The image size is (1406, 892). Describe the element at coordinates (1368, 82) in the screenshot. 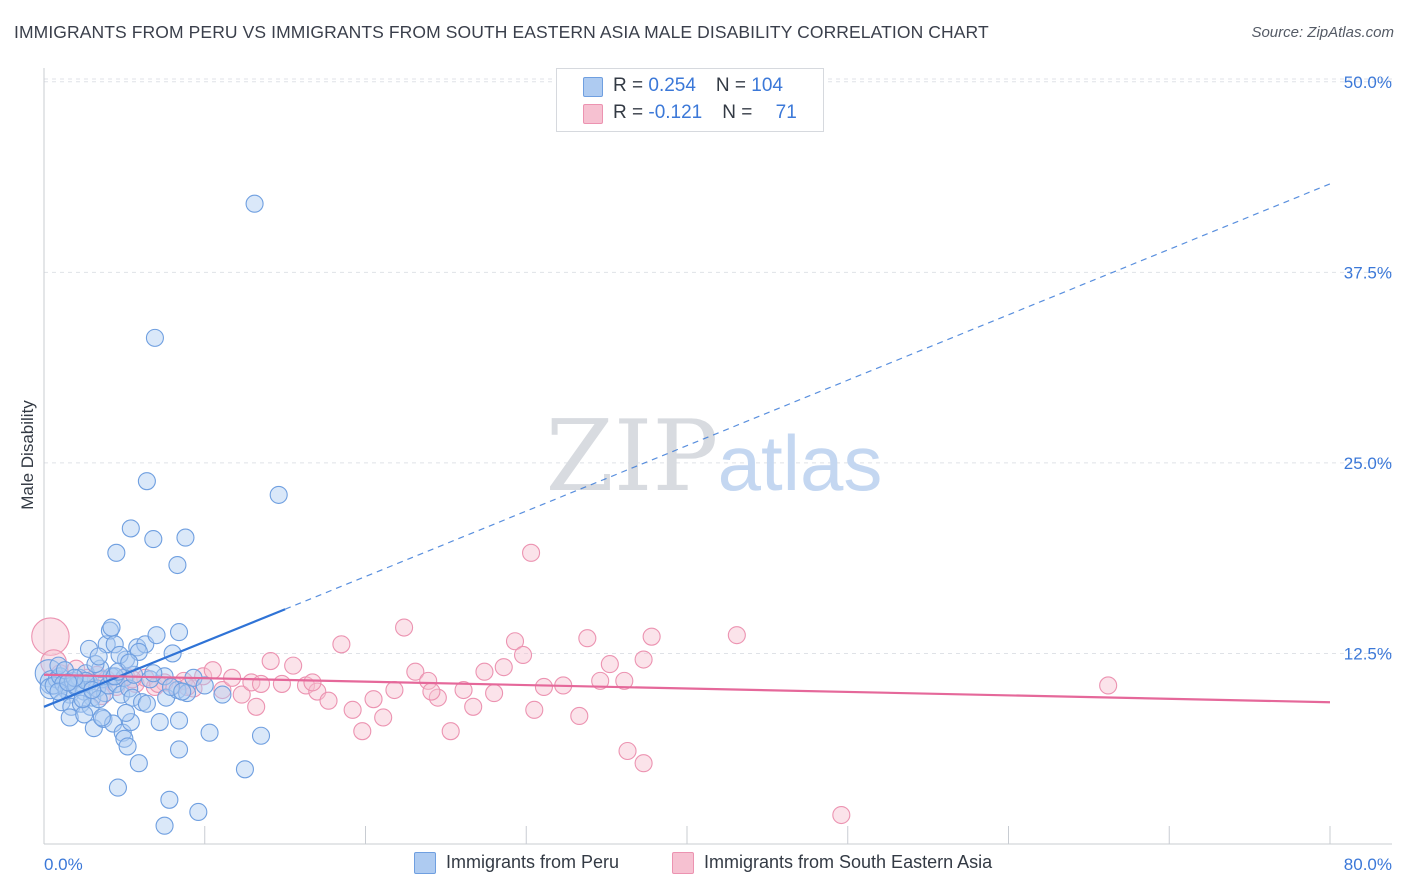

I see `y-tick-label: 50.0%` at that location.